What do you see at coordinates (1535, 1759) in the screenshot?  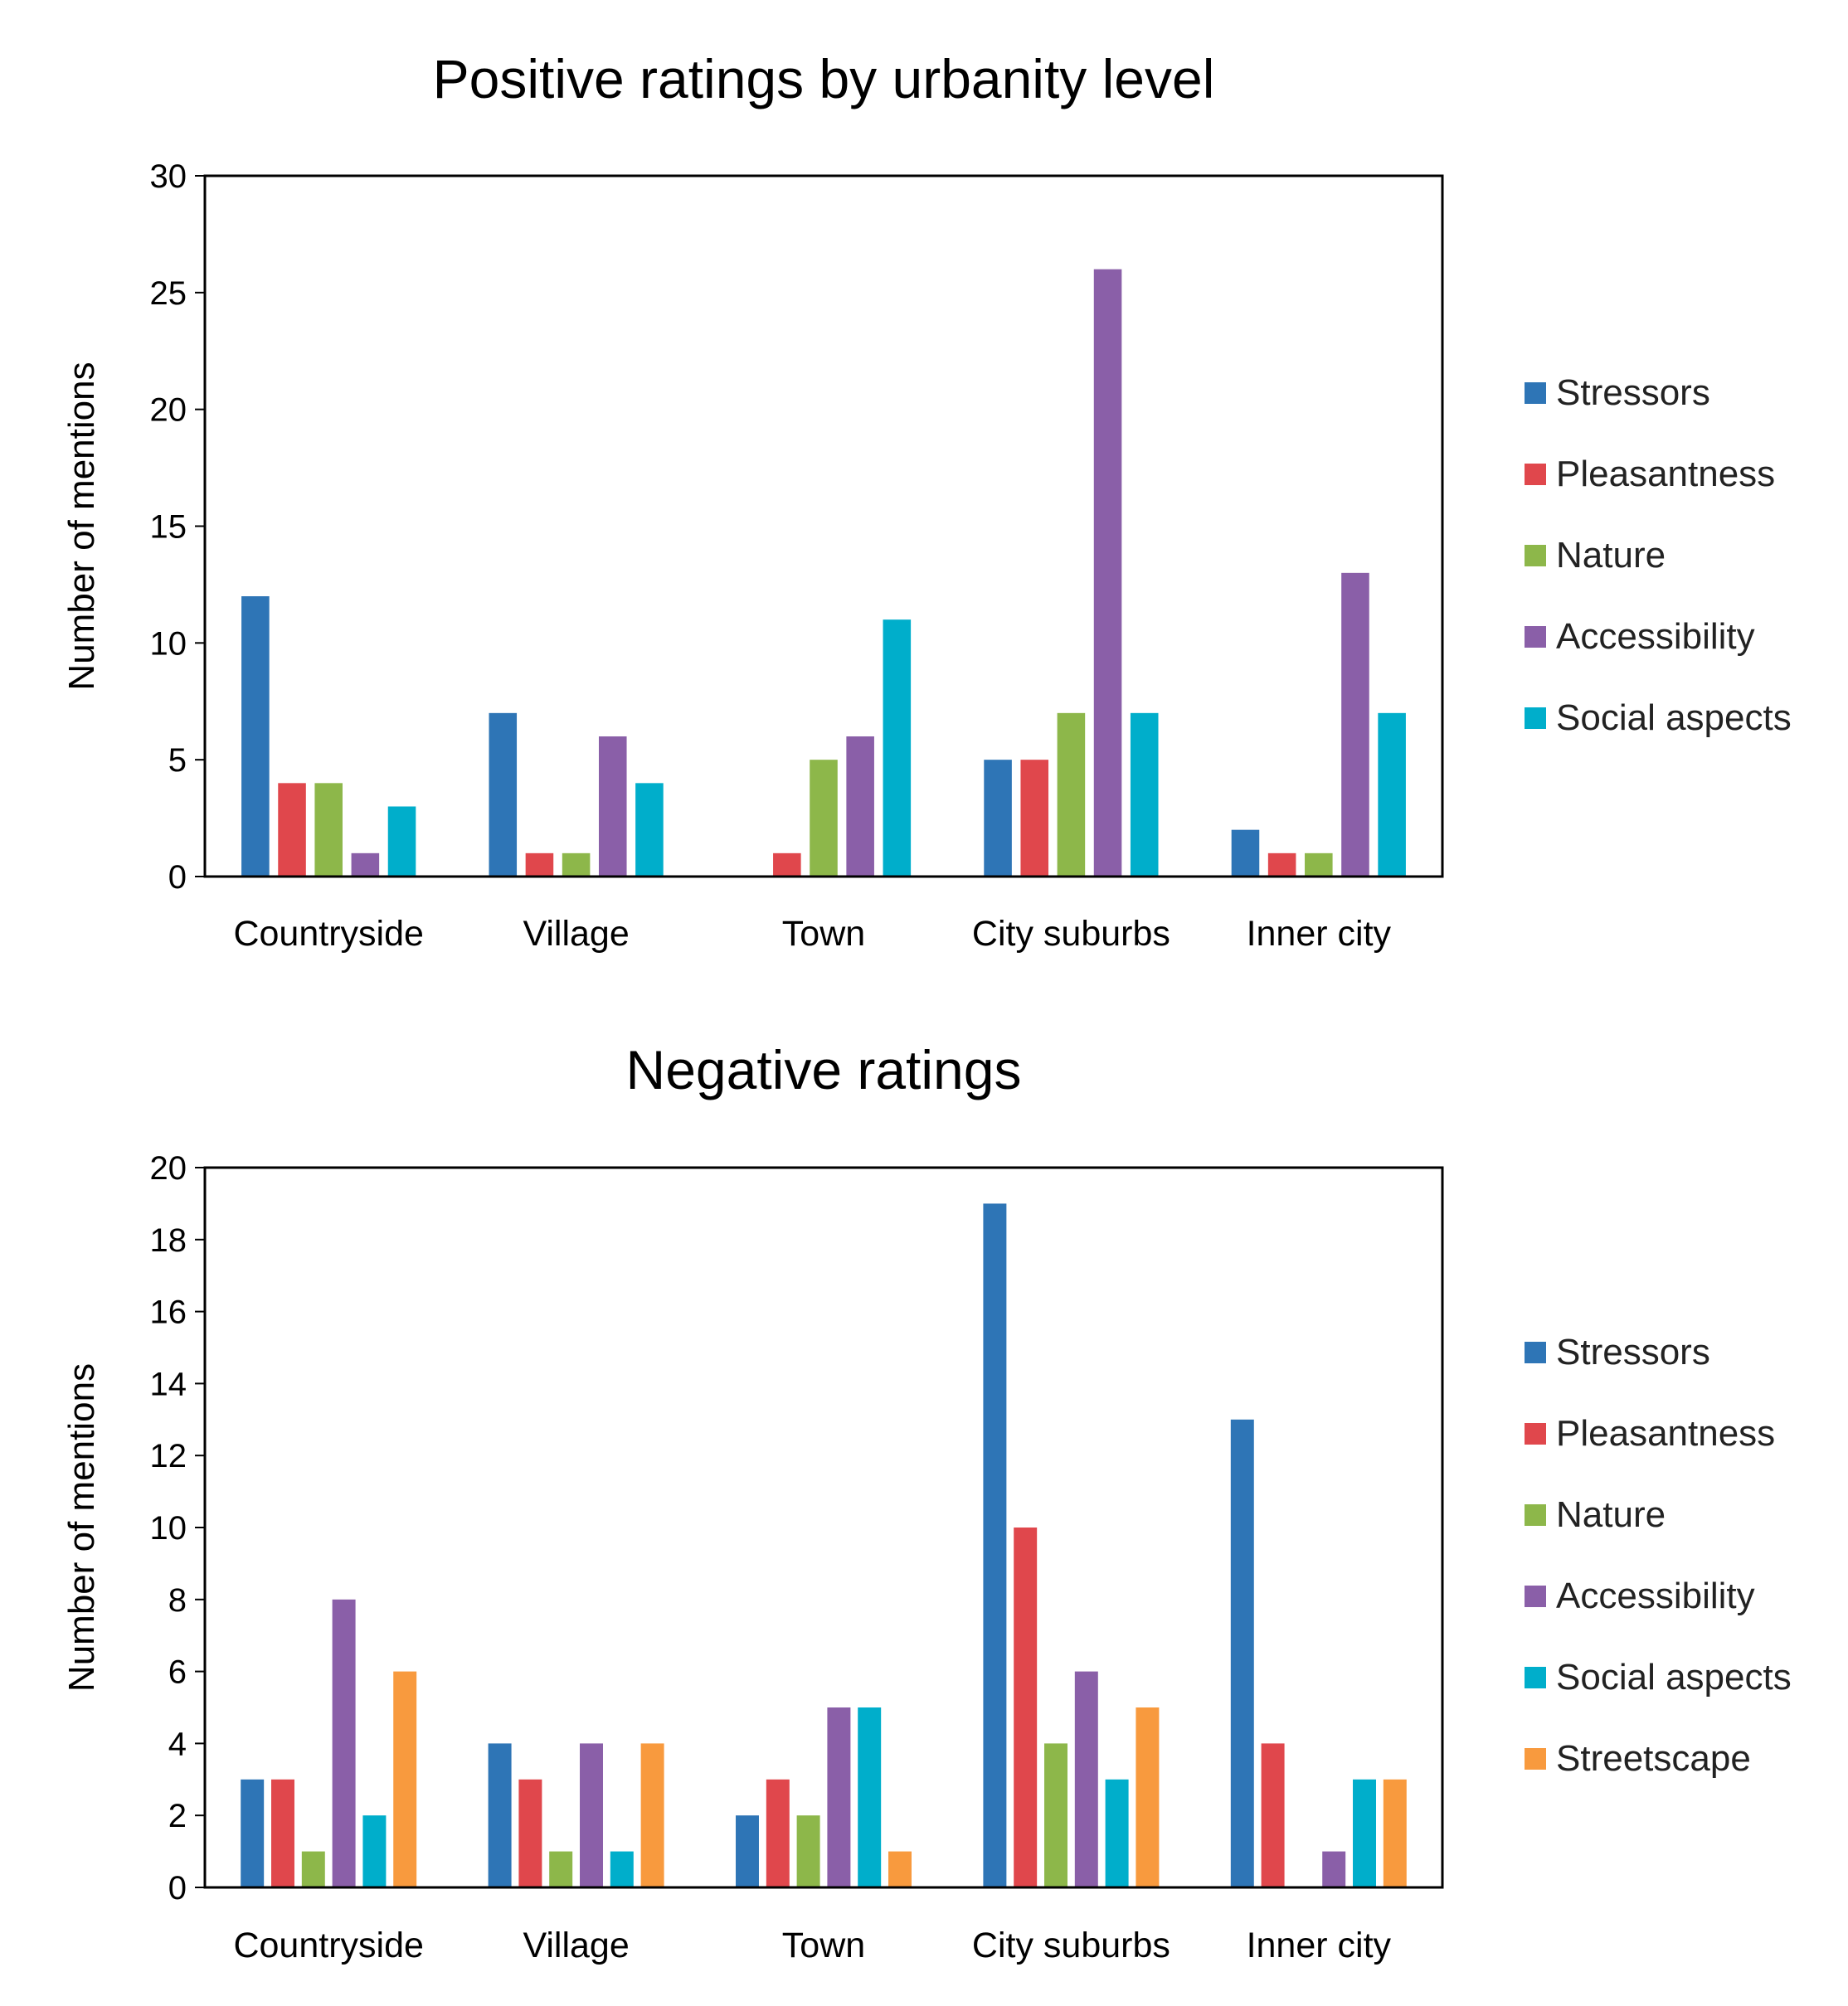 I see `chart2-legend-swatch-streetscape` at bounding box center [1535, 1759].